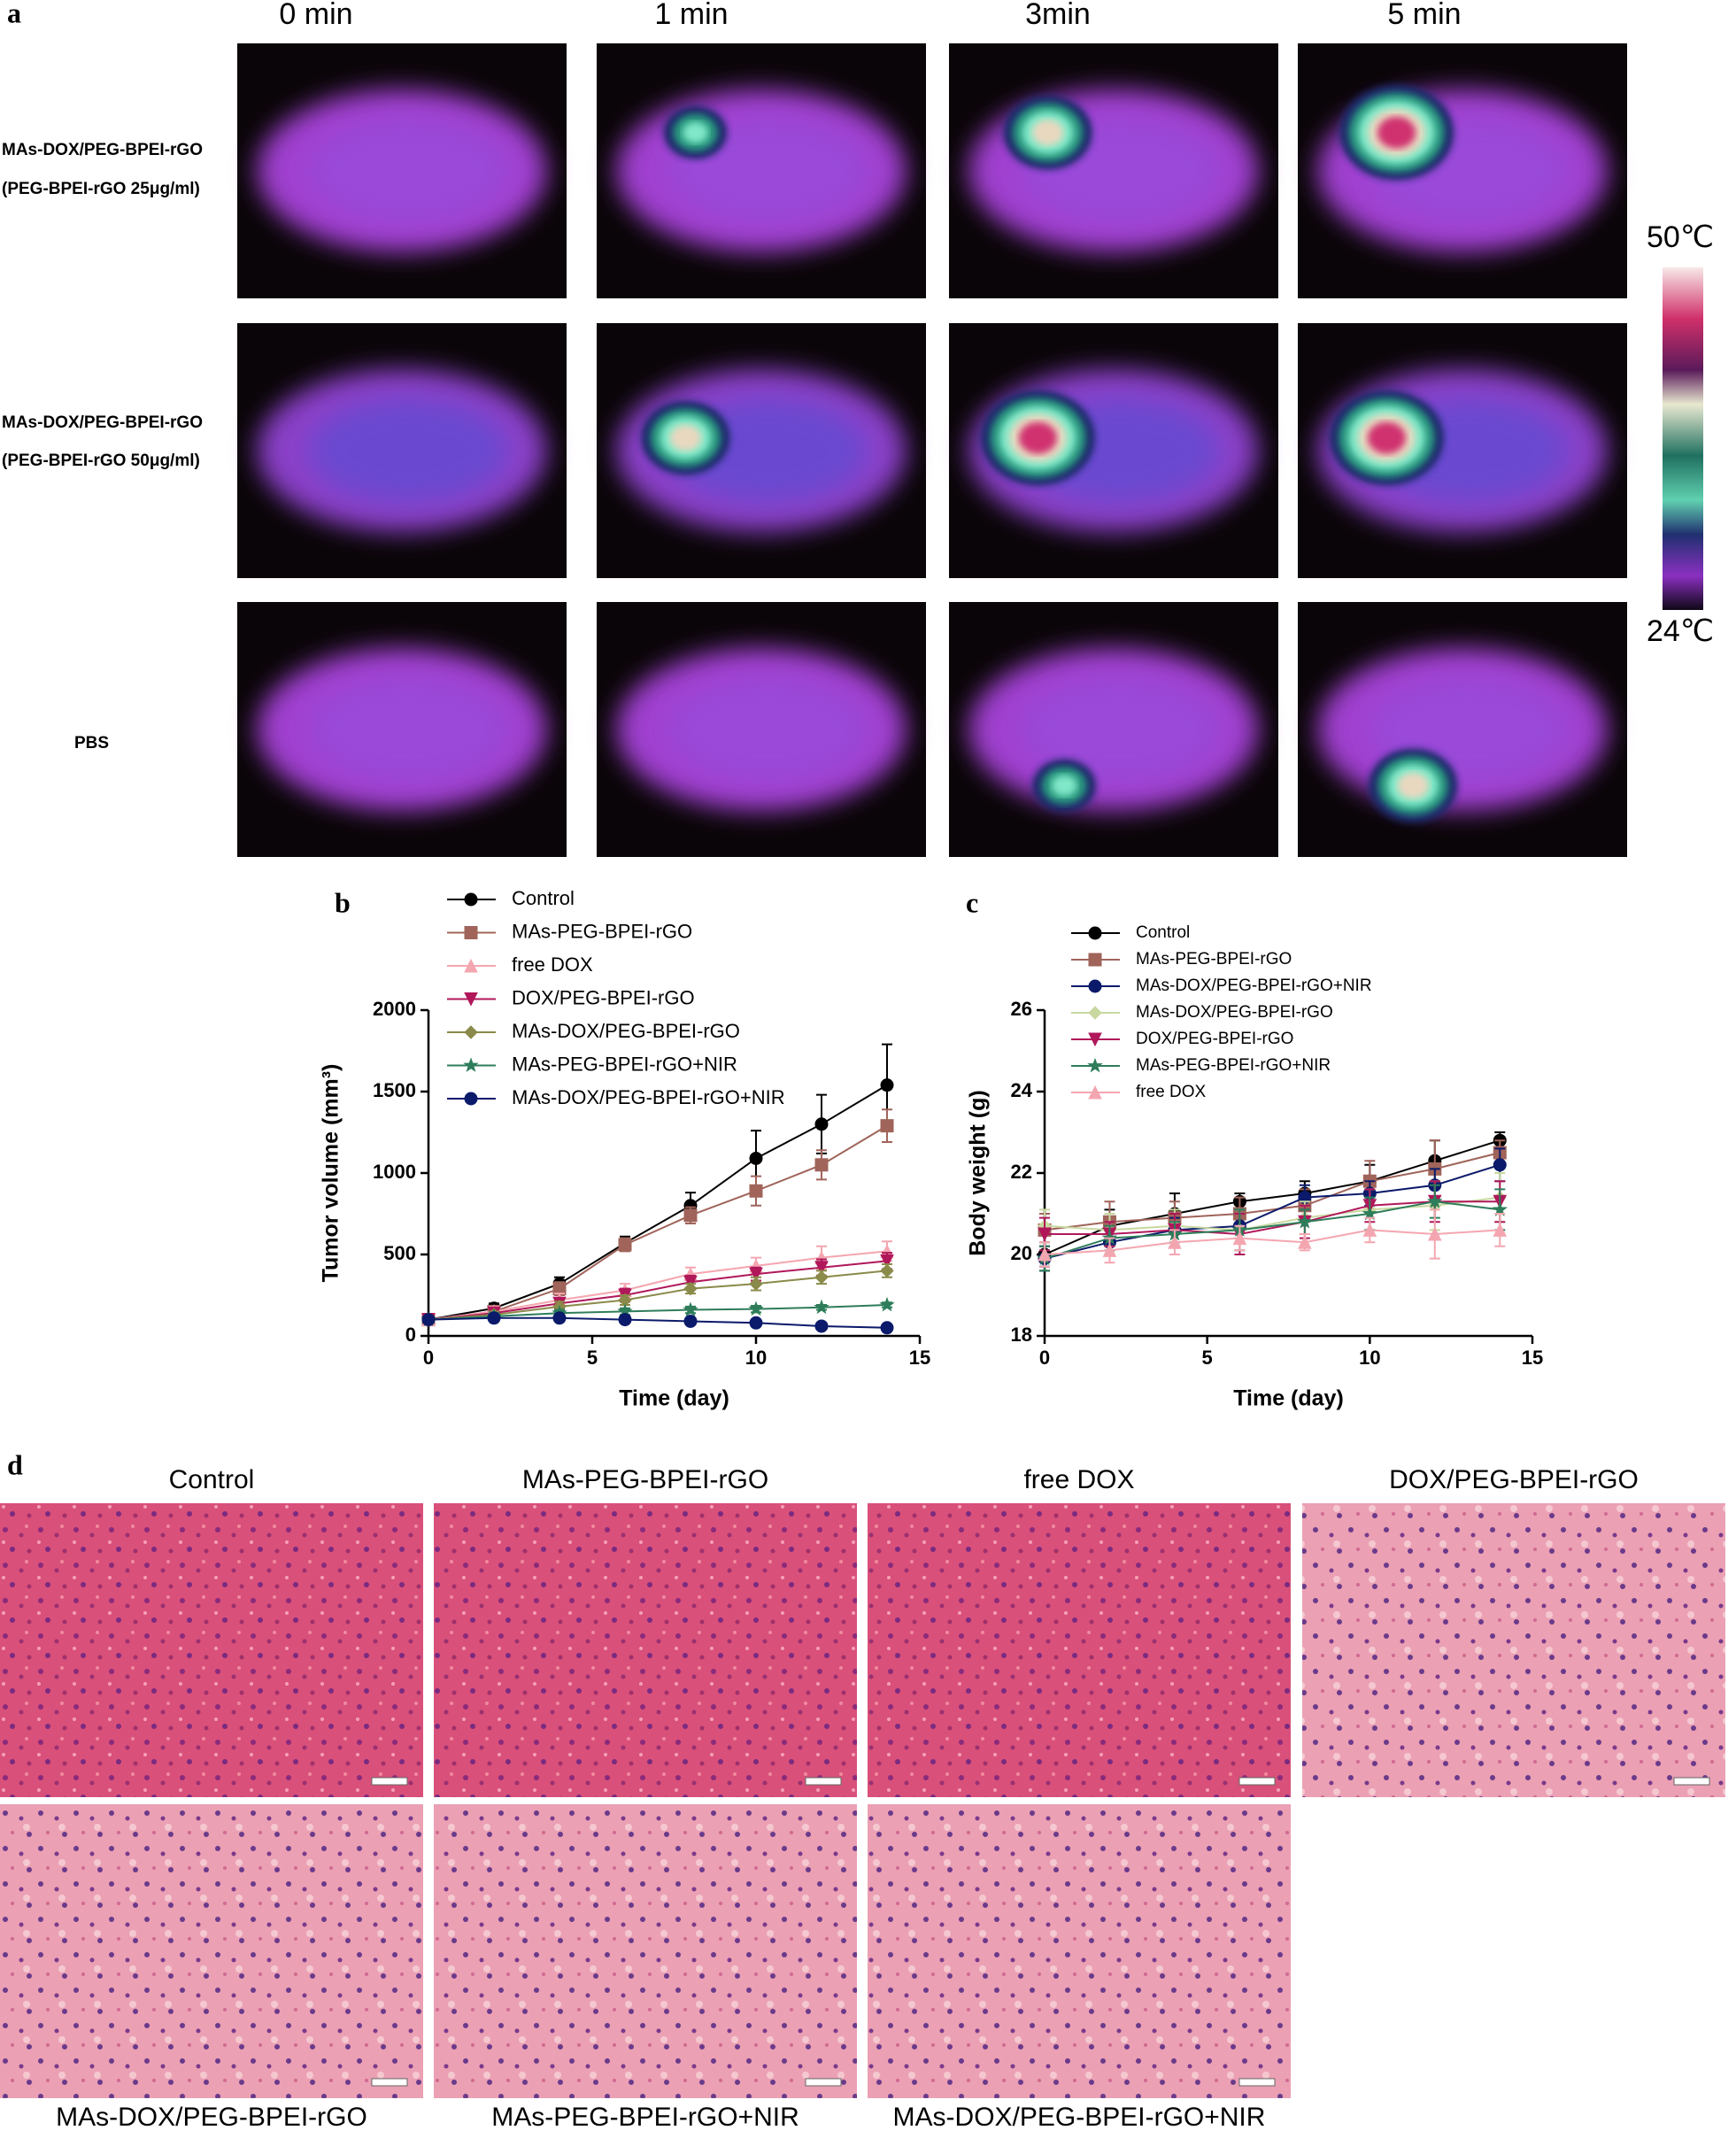 The height and width of the screenshot is (2138, 1736). What do you see at coordinates (1022, 1009) in the screenshot?
I see `y-tick-label: 26` at bounding box center [1022, 1009].